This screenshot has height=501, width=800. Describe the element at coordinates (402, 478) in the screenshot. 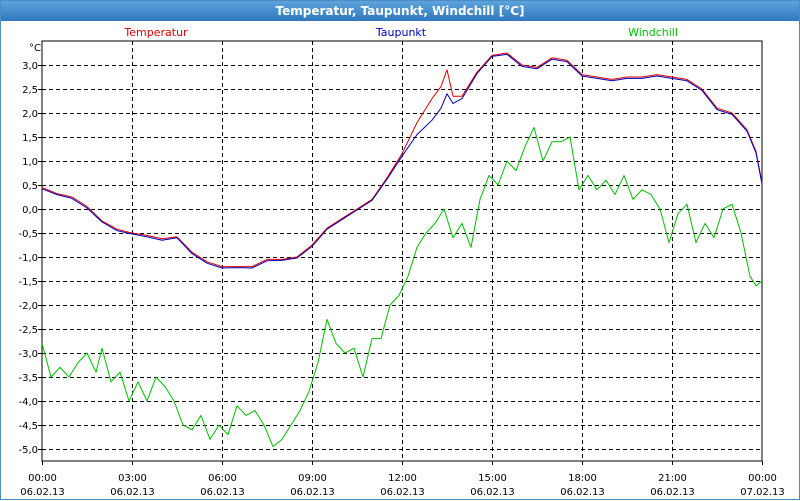

I see `x-tick-time-label: 12:00` at that location.